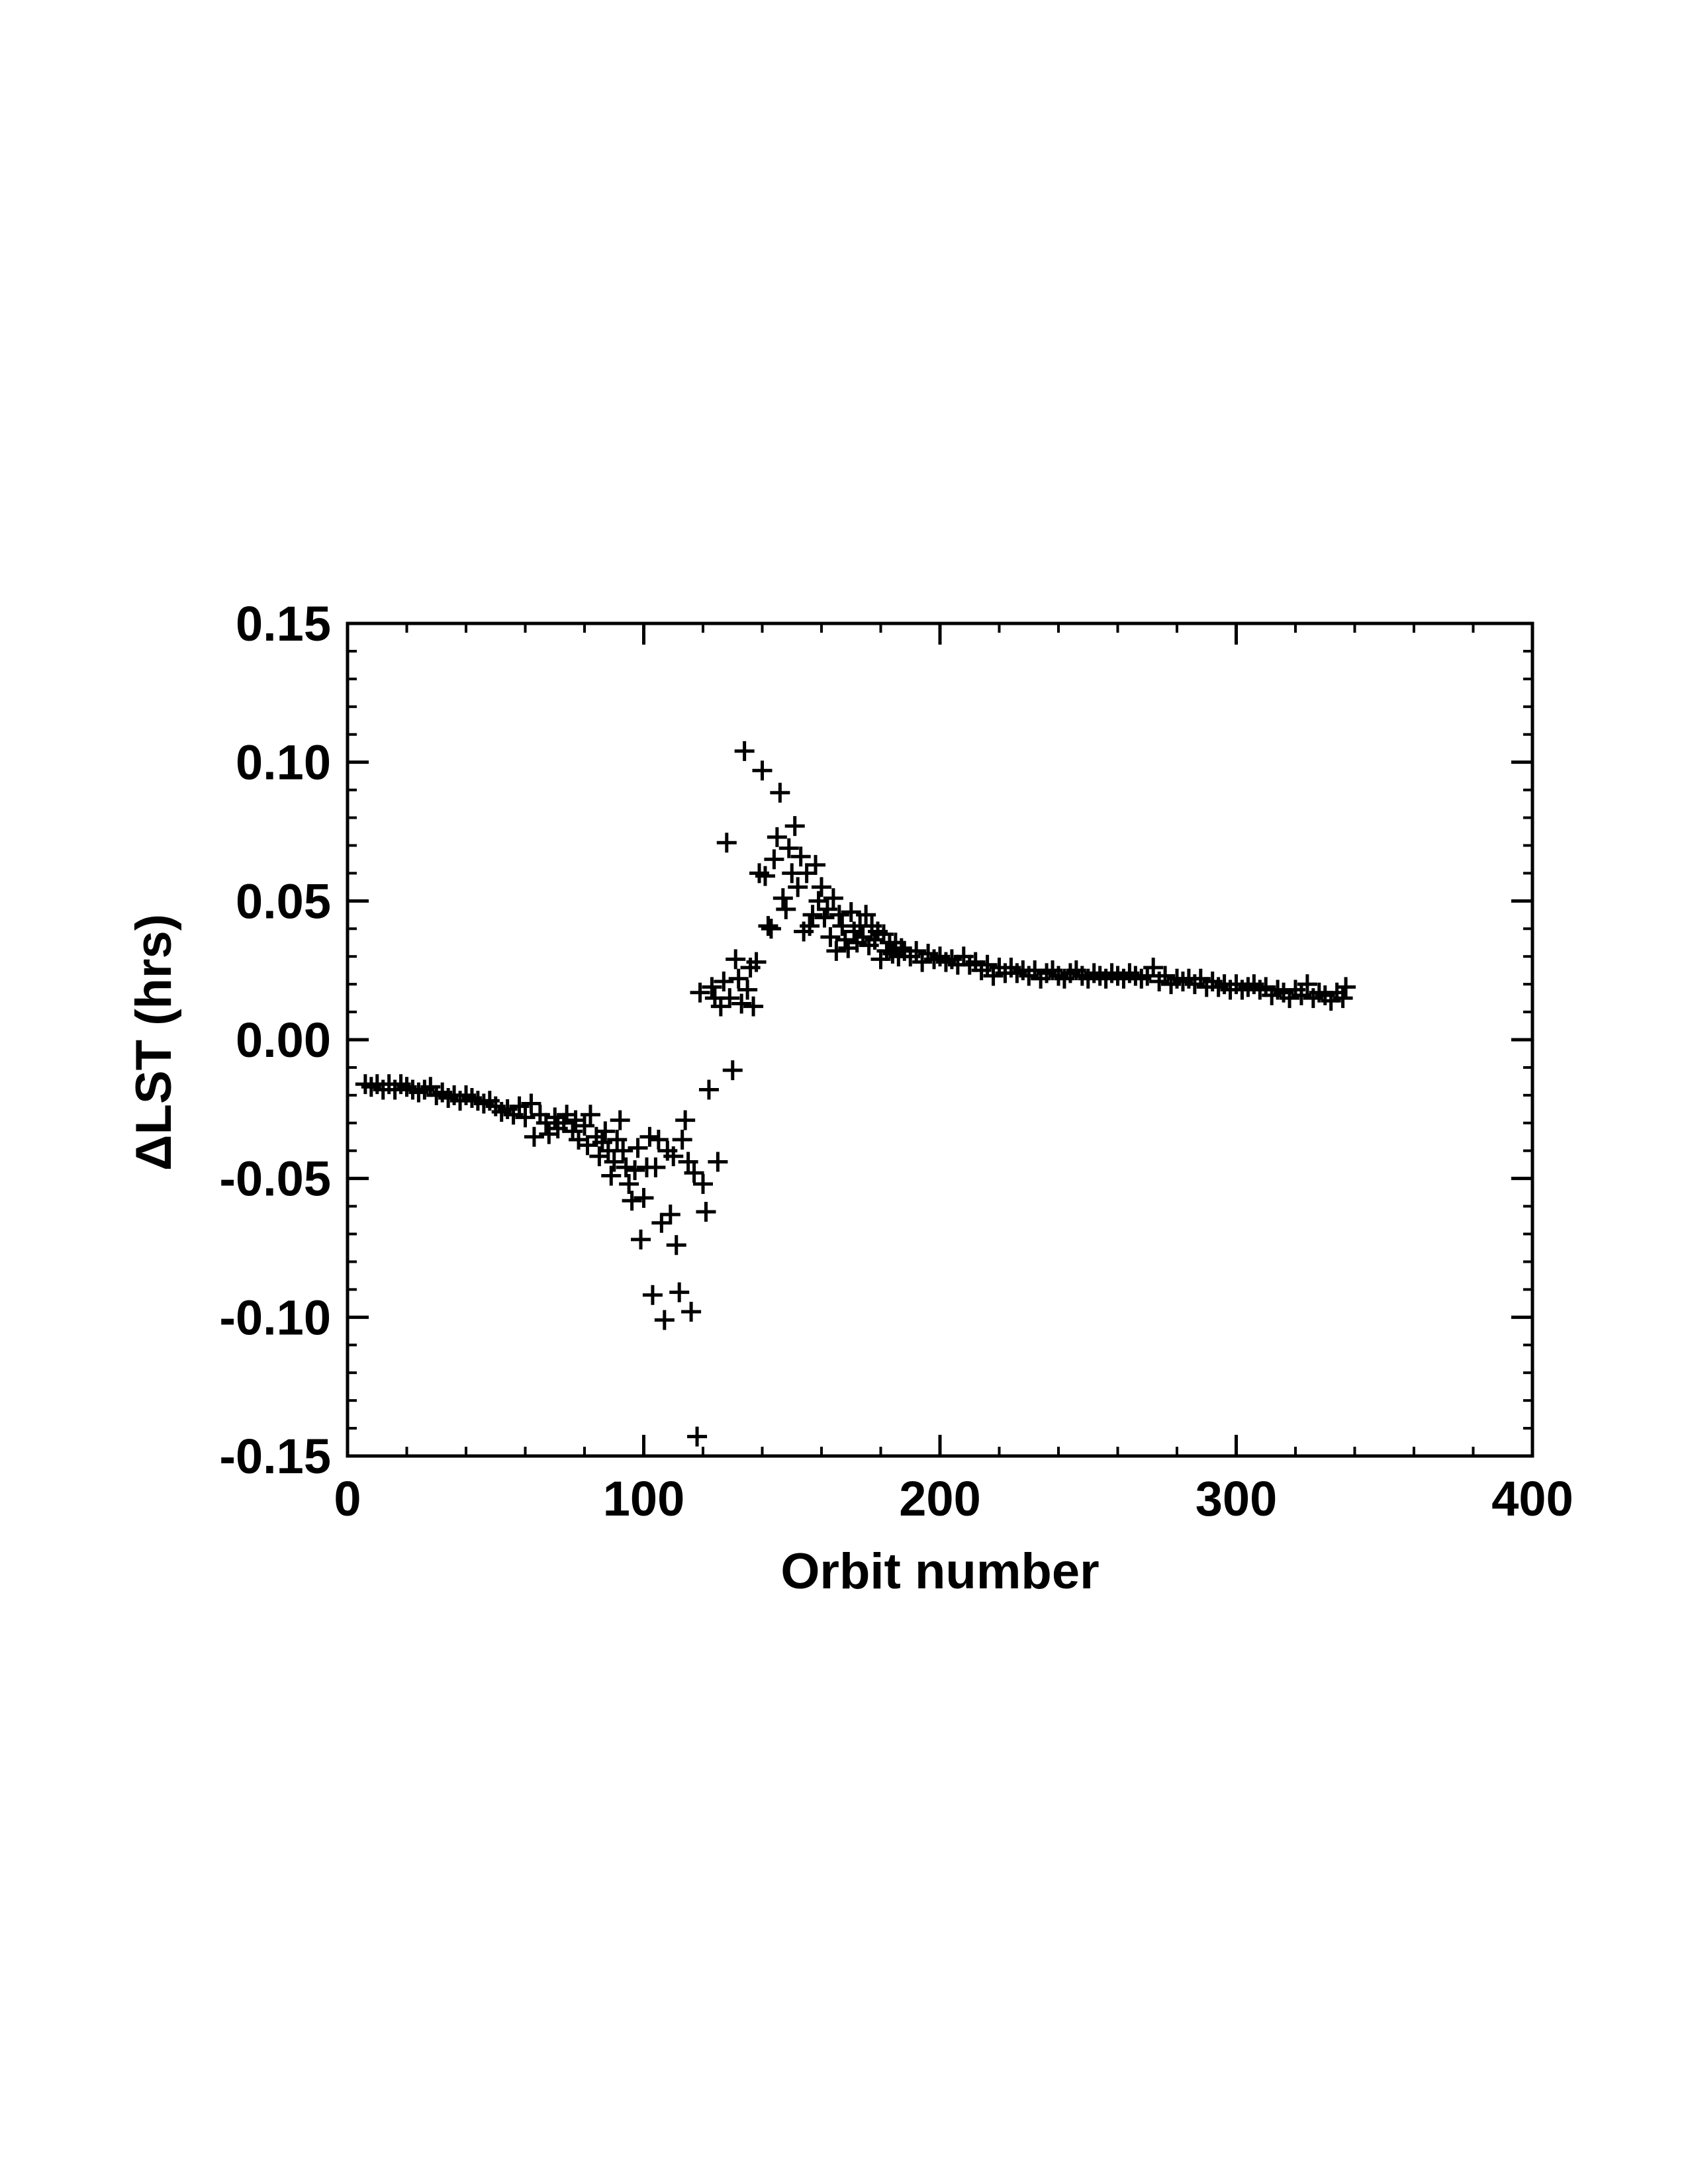 The width and height of the screenshot is (1688, 2184). Describe the element at coordinates (275, 1456) in the screenshot. I see `y-tick-label: -0.15` at that location.